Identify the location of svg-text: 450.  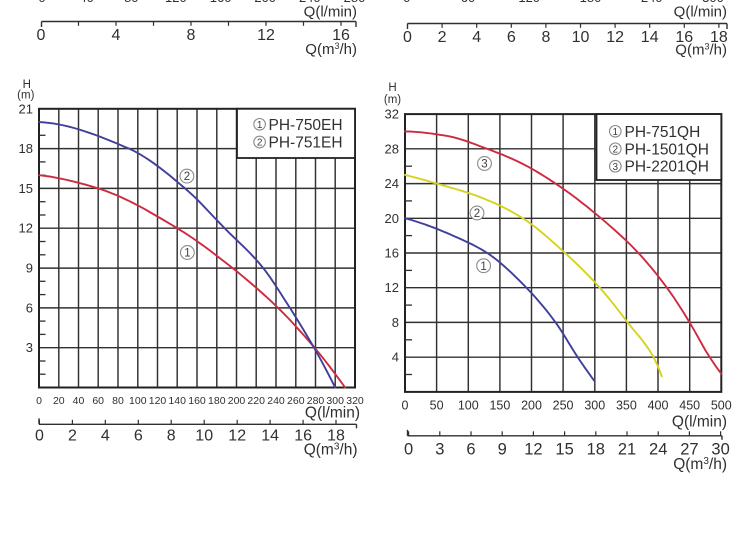
(689, 406).